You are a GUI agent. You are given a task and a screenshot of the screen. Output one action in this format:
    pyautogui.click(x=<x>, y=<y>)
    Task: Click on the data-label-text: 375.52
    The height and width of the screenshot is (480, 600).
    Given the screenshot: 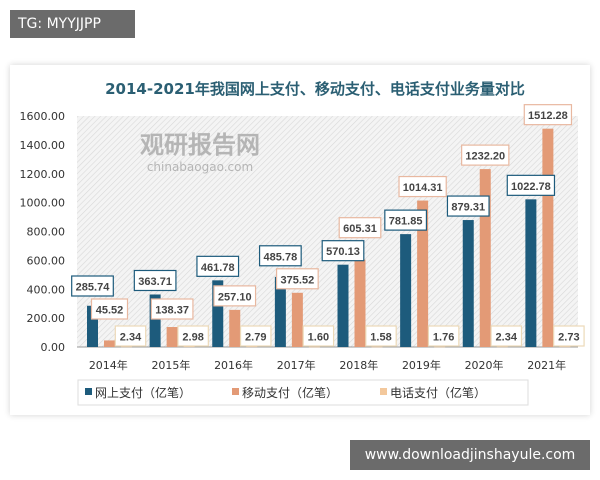 What is the action you would take?
    pyautogui.click(x=298, y=280)
    